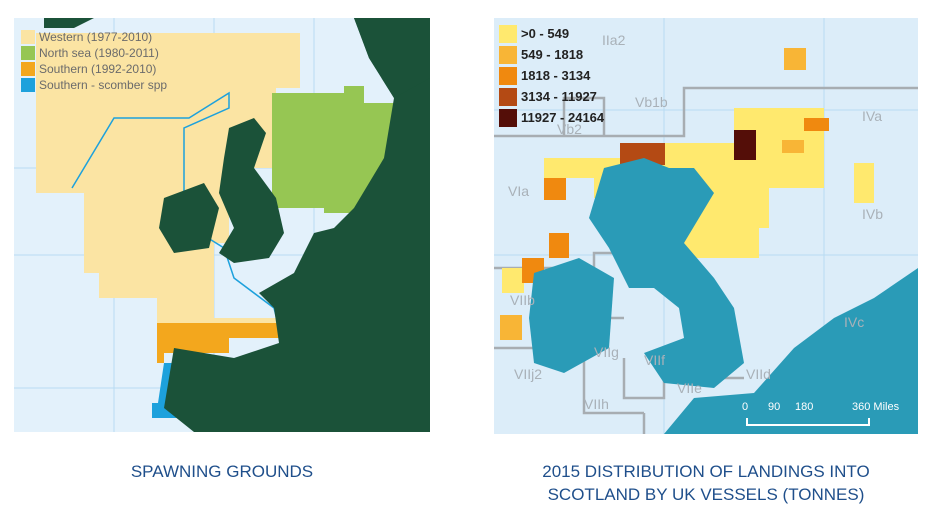 The width and height of the screenshot is (942, 511). I want to click on legend-label: Southern - scomber spp, so click(103, 85).